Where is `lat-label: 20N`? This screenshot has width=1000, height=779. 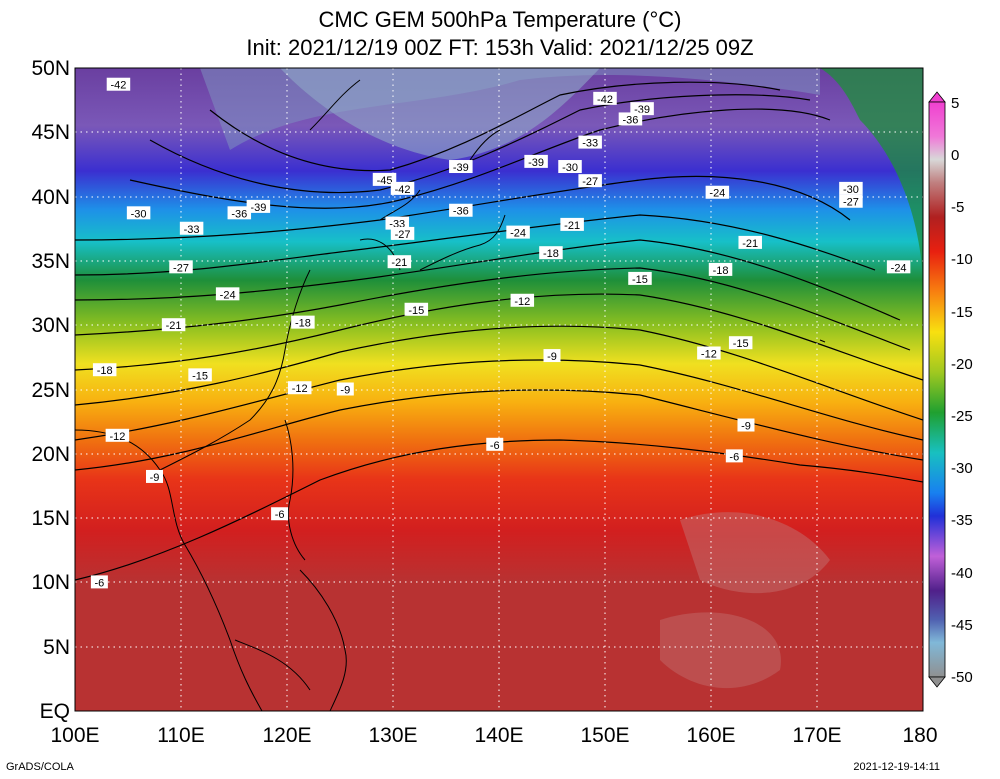 lat-label: 20N is located at coordinates (50, 454).